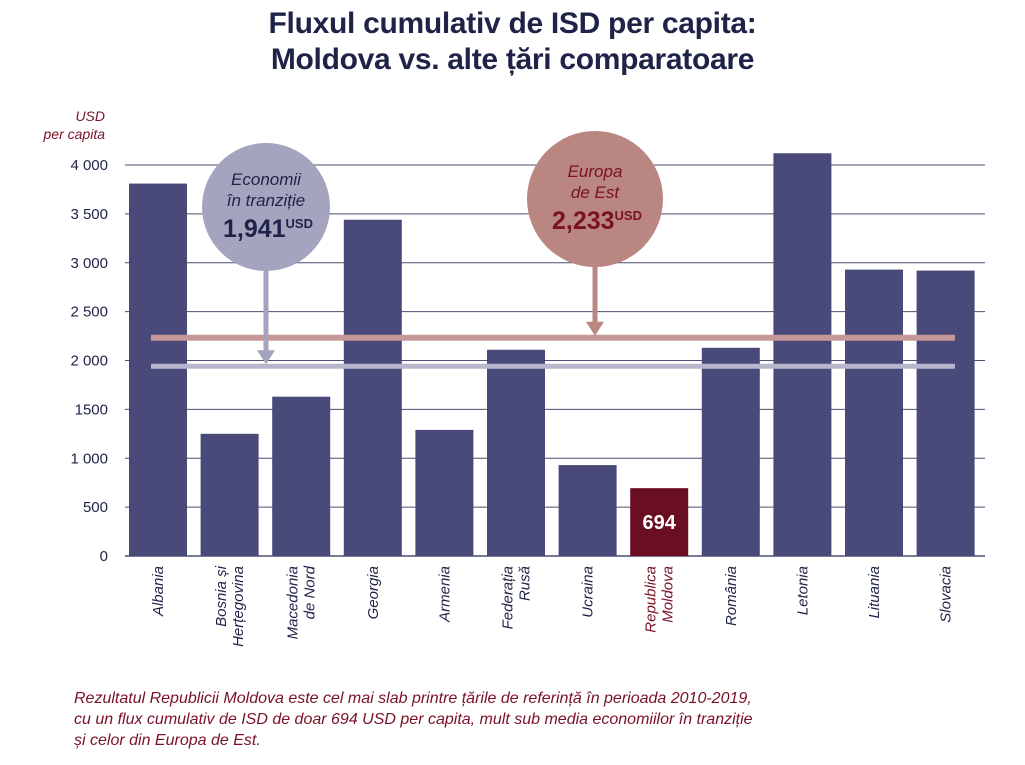 The image size is (1025, 765). I want to click on x-tick-label: Lituania, so click(874, 592).